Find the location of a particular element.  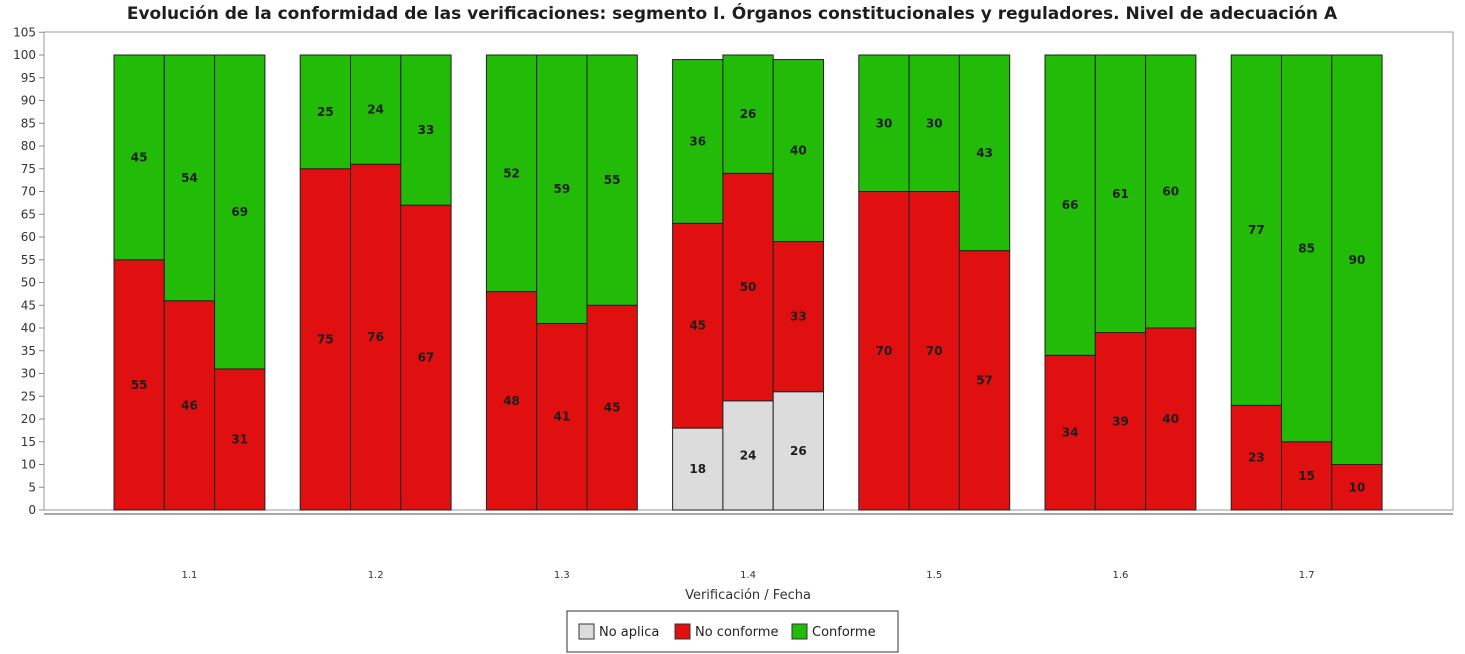

data-label: 36 is located at coordinates (697, 141).